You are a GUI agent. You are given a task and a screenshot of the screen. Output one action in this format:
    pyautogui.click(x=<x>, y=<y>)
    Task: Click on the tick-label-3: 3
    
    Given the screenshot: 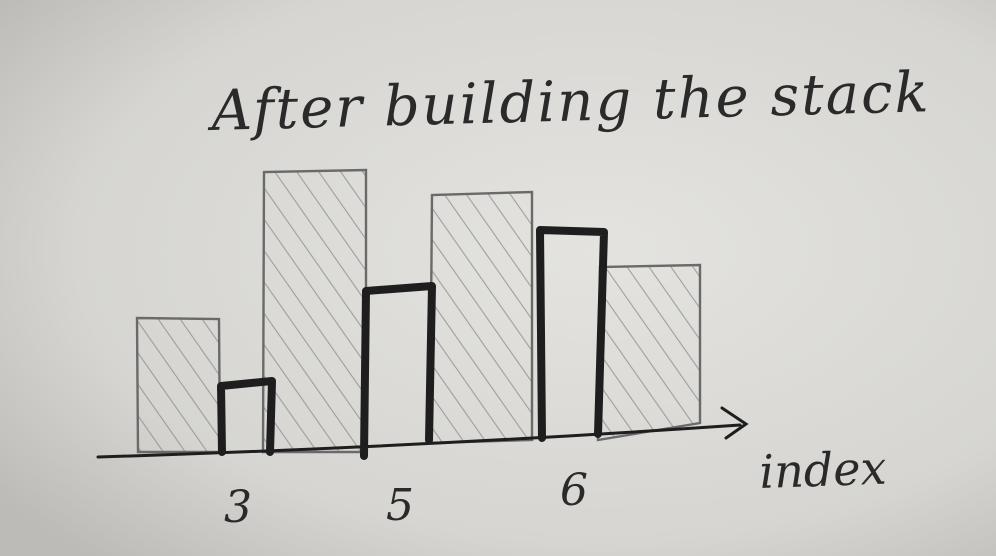 What is the action you would take?
    pyautogui.click(x=238, y=507)
    